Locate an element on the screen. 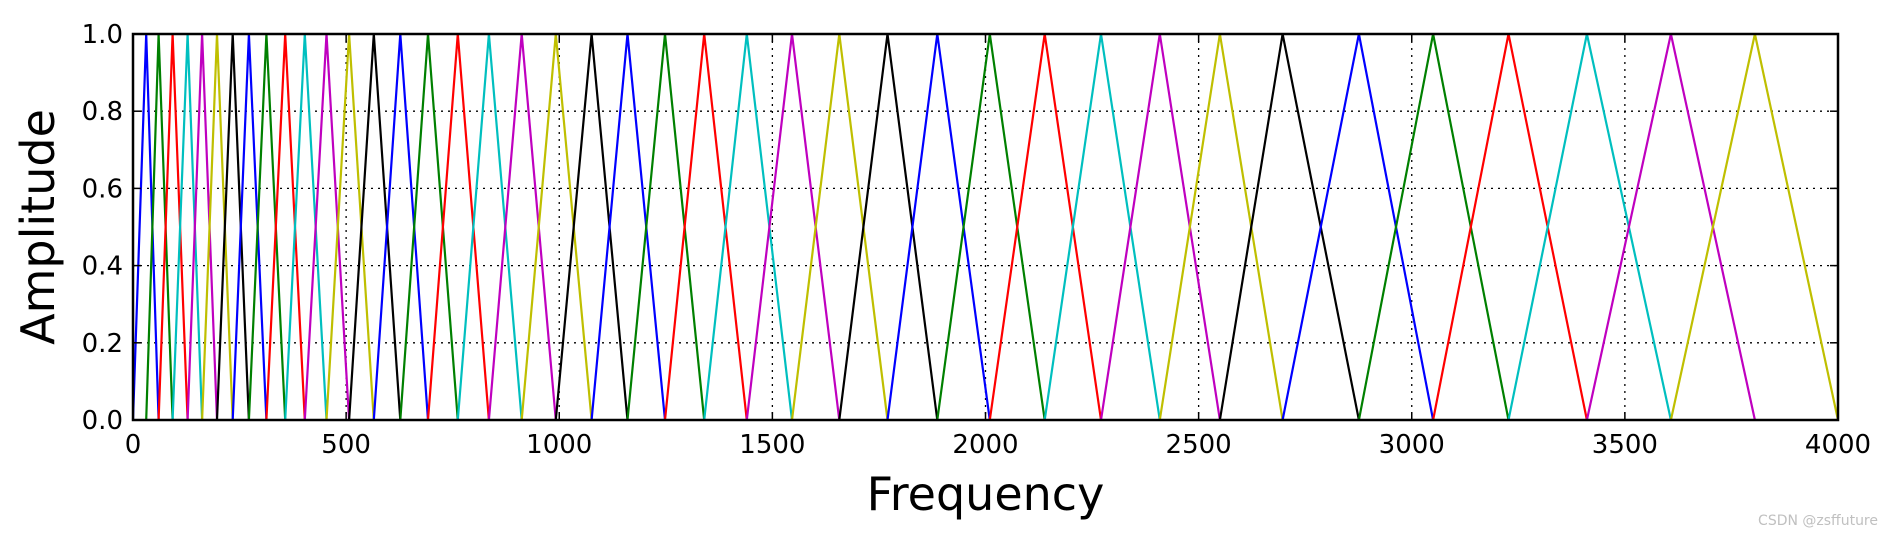 The width and height of the screenshot is (1892, 537). x-tick-label: 2500 is located at coordinates (1199, 445).